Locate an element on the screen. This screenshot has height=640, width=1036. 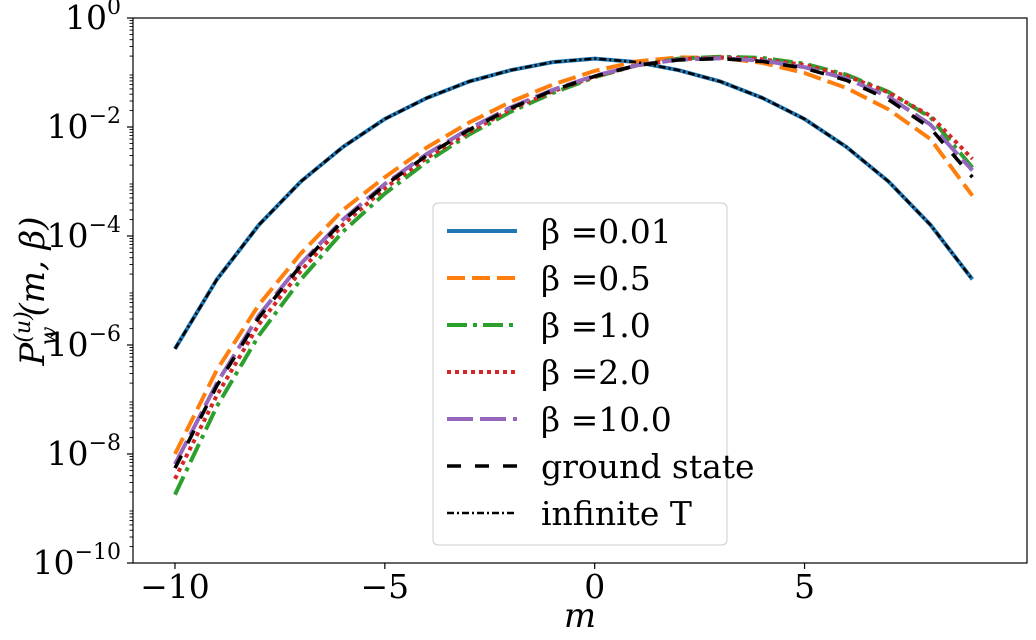
x-tick-label: 5 is located at coordinates (804, 586).